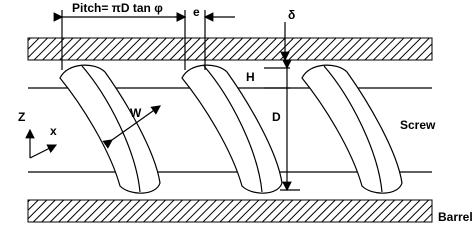 The height and width of the screenshot is (240, 474). What do you see at coordinates (21, 117) in the screenshot?
I see `z-label: Z` at bounding box center [21, 117].